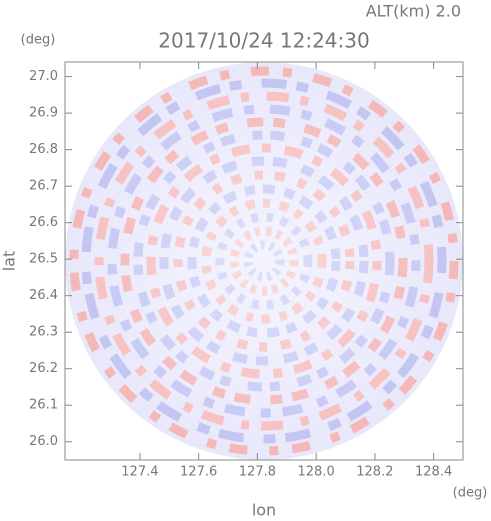 The width and height of the screenshot is (491, 521). Describe the element at coordinates (263, 41) in the screenshot. I see `chart-title: 2017/10/24 12:24:30` at that location.